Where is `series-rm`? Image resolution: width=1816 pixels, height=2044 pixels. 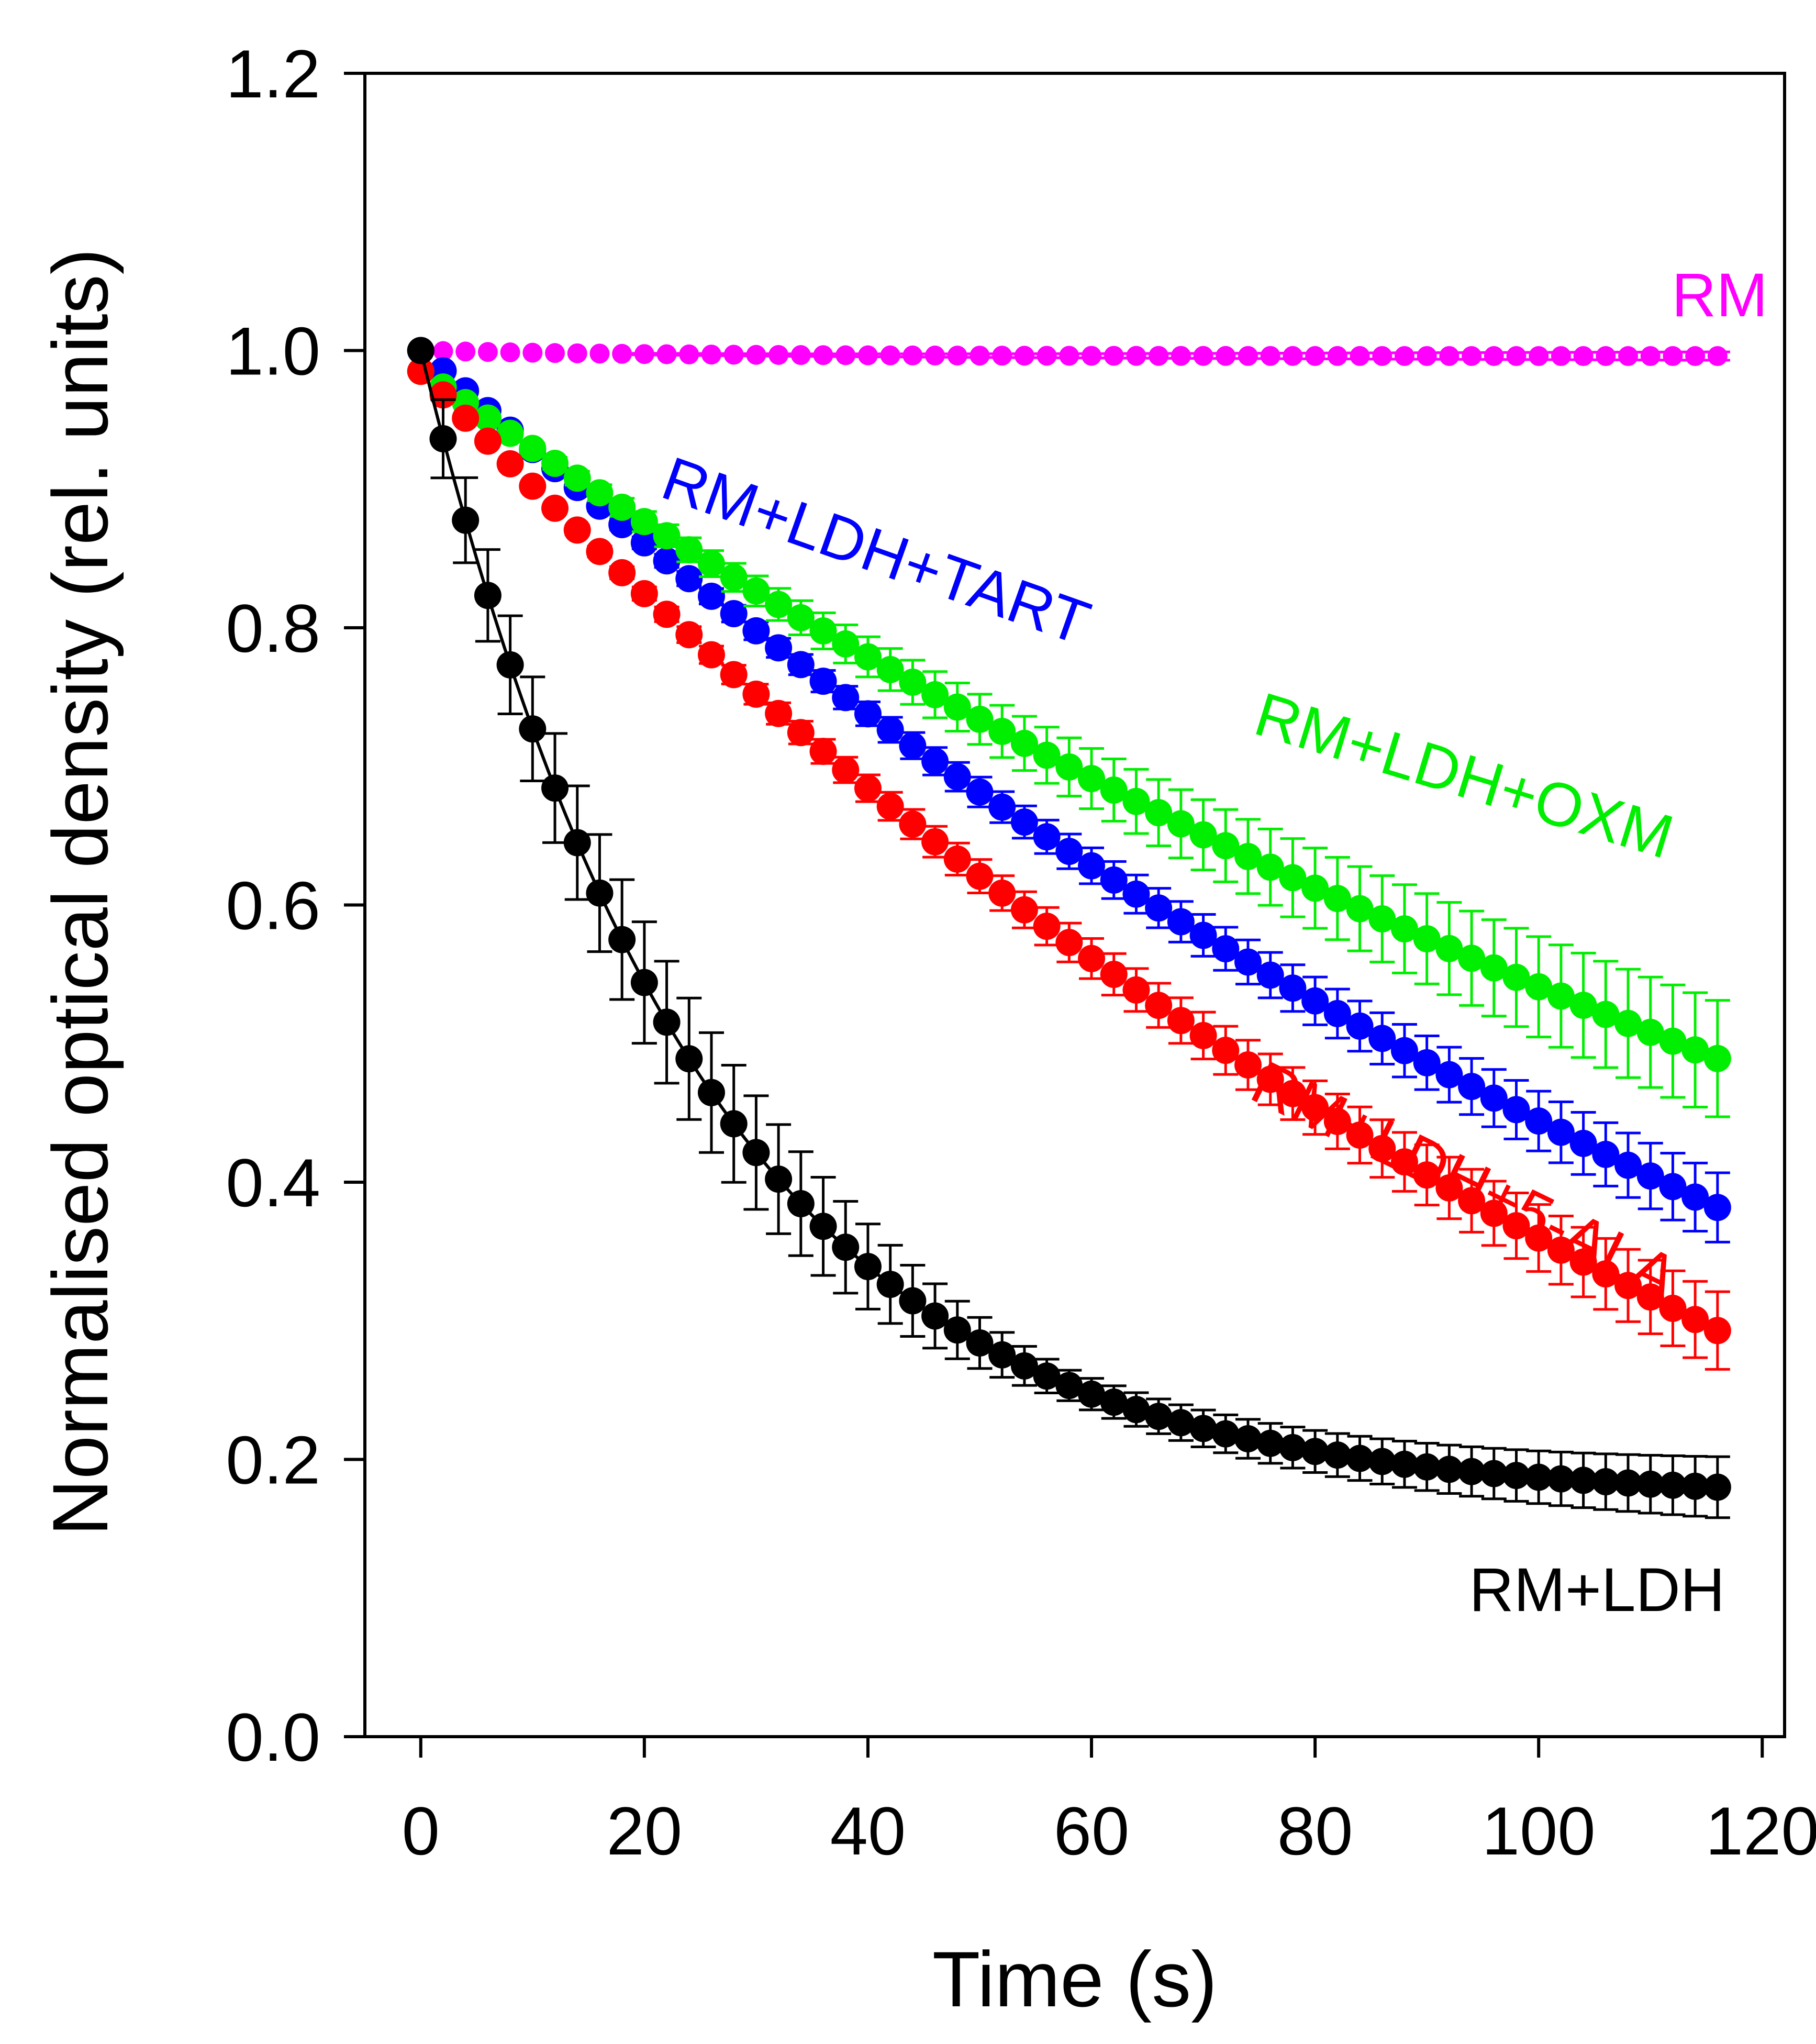
series-rm is located at coordinates (1070, 353).